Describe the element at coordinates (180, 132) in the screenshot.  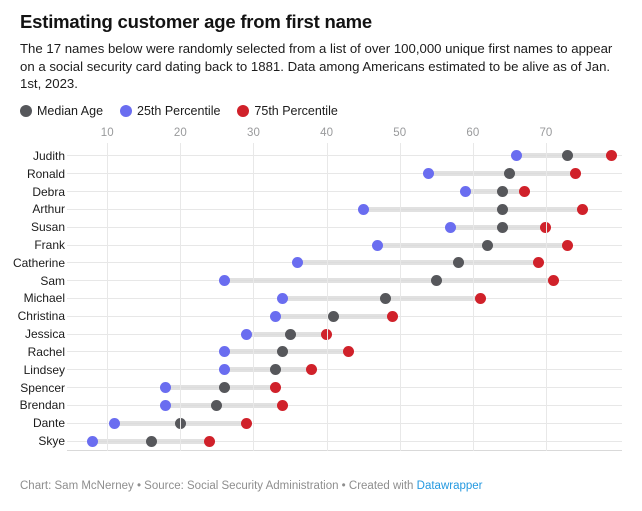
I see `x-tick-label: 20` at that location.